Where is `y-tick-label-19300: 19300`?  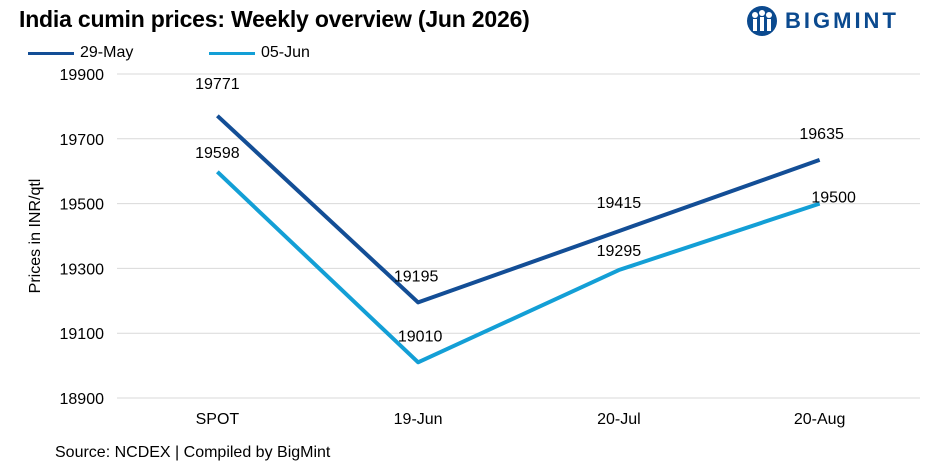
y-tick-label-19300: 19300 is located at coordinates (82, 269).